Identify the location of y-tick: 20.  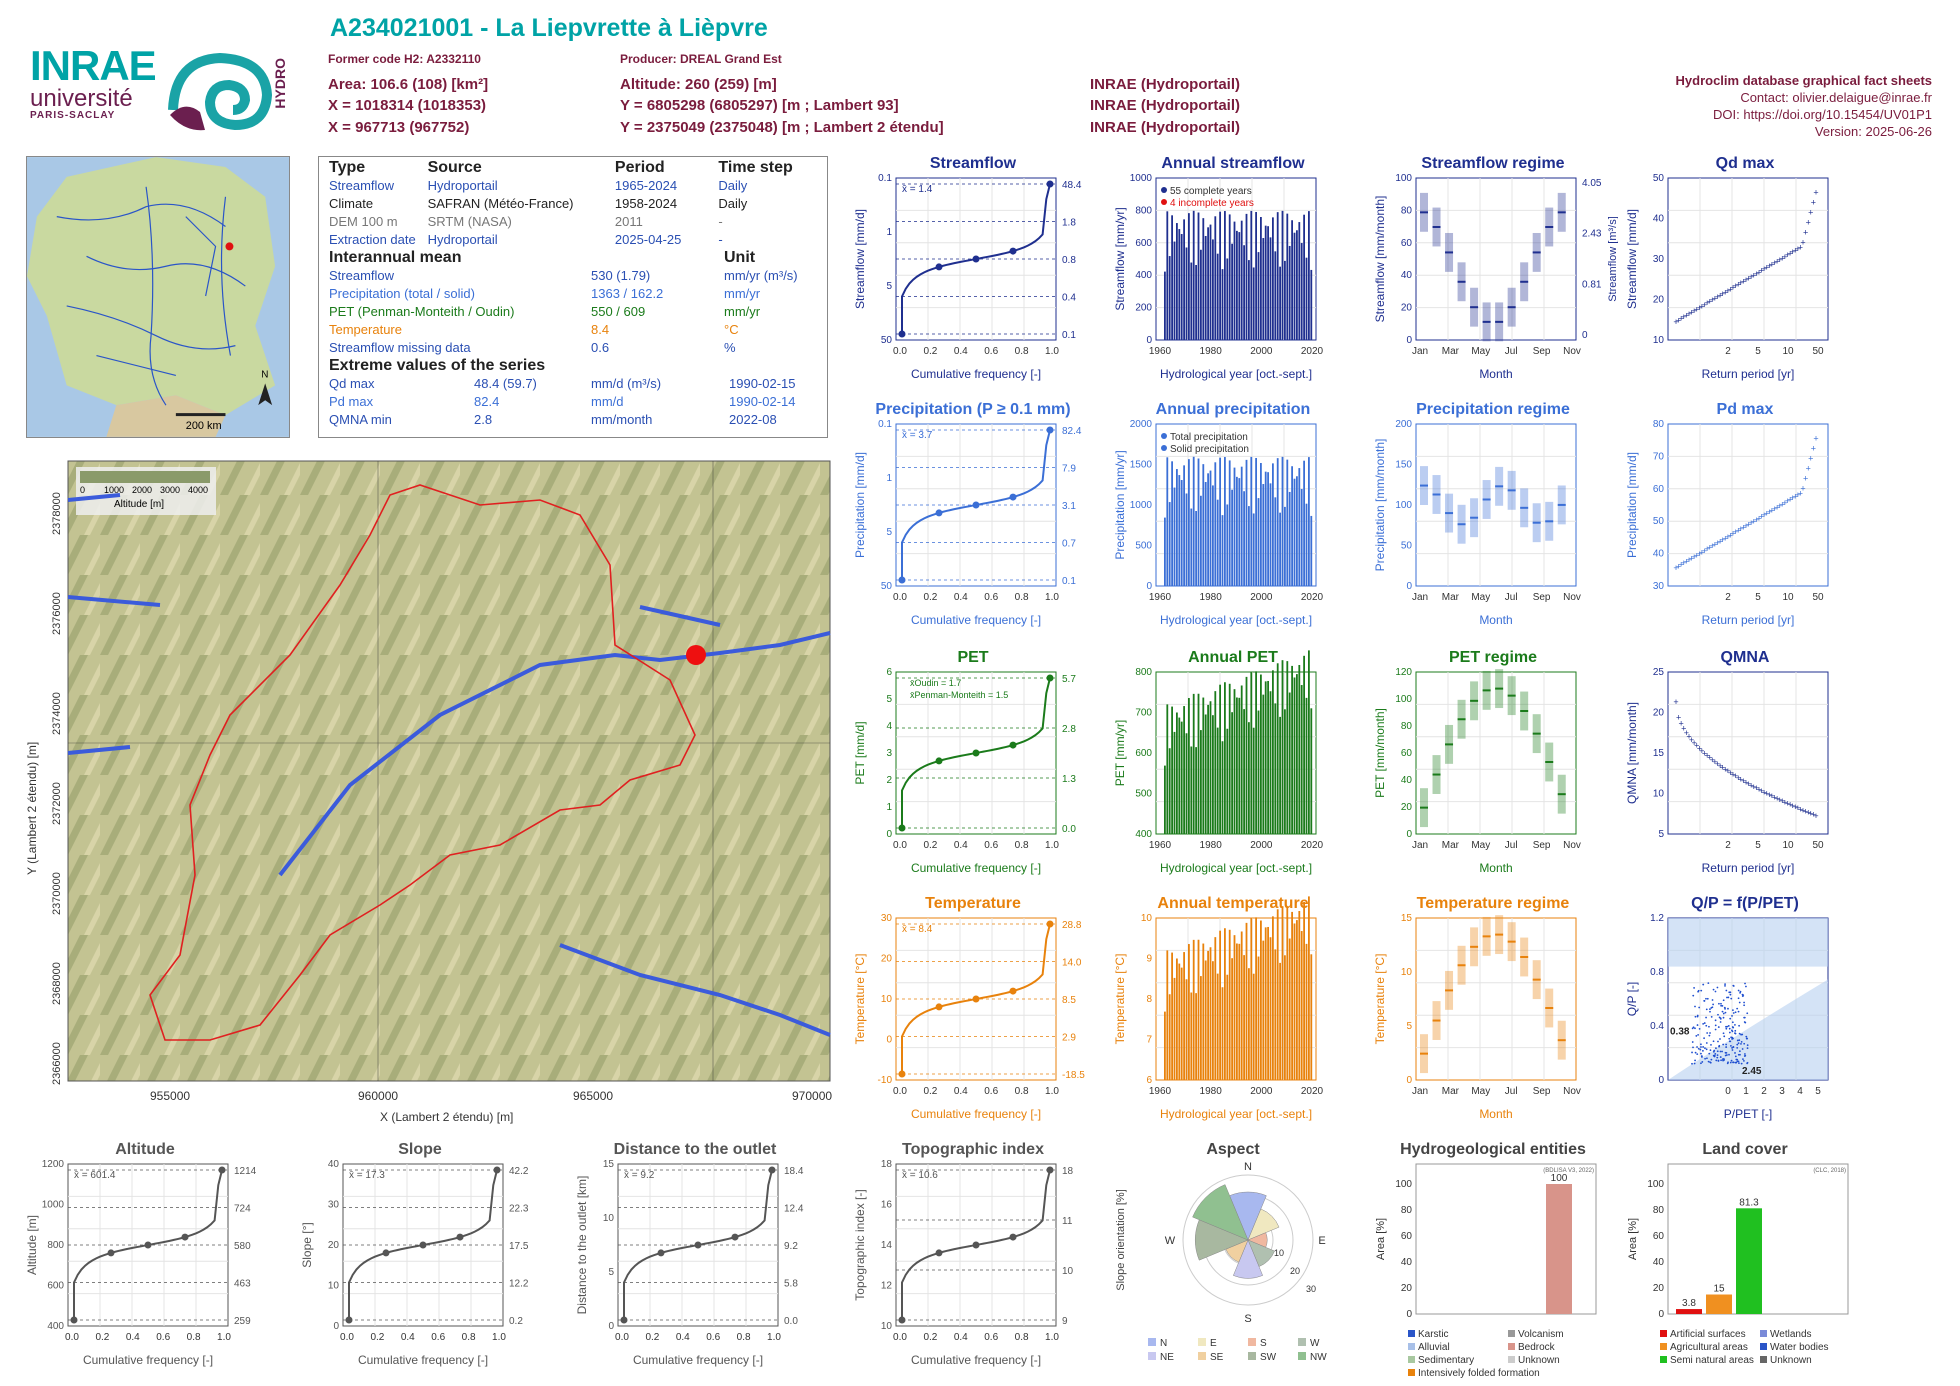
(1659, 713).